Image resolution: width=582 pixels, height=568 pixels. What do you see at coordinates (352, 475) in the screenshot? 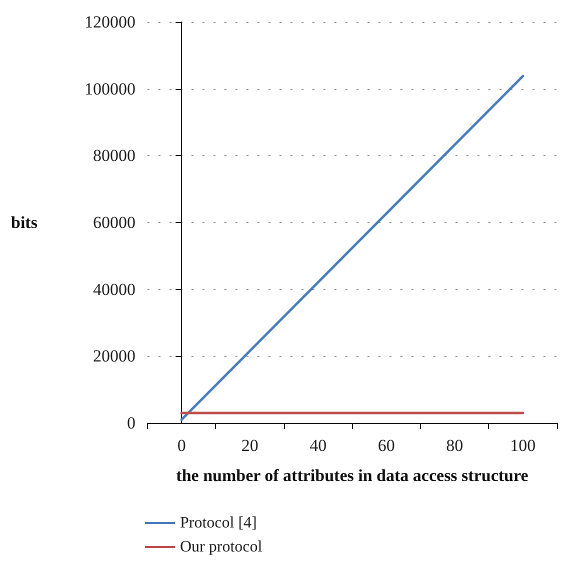
I see `x-axis-title: the number of attributes in data access structure` at bounding box center [352, 475].